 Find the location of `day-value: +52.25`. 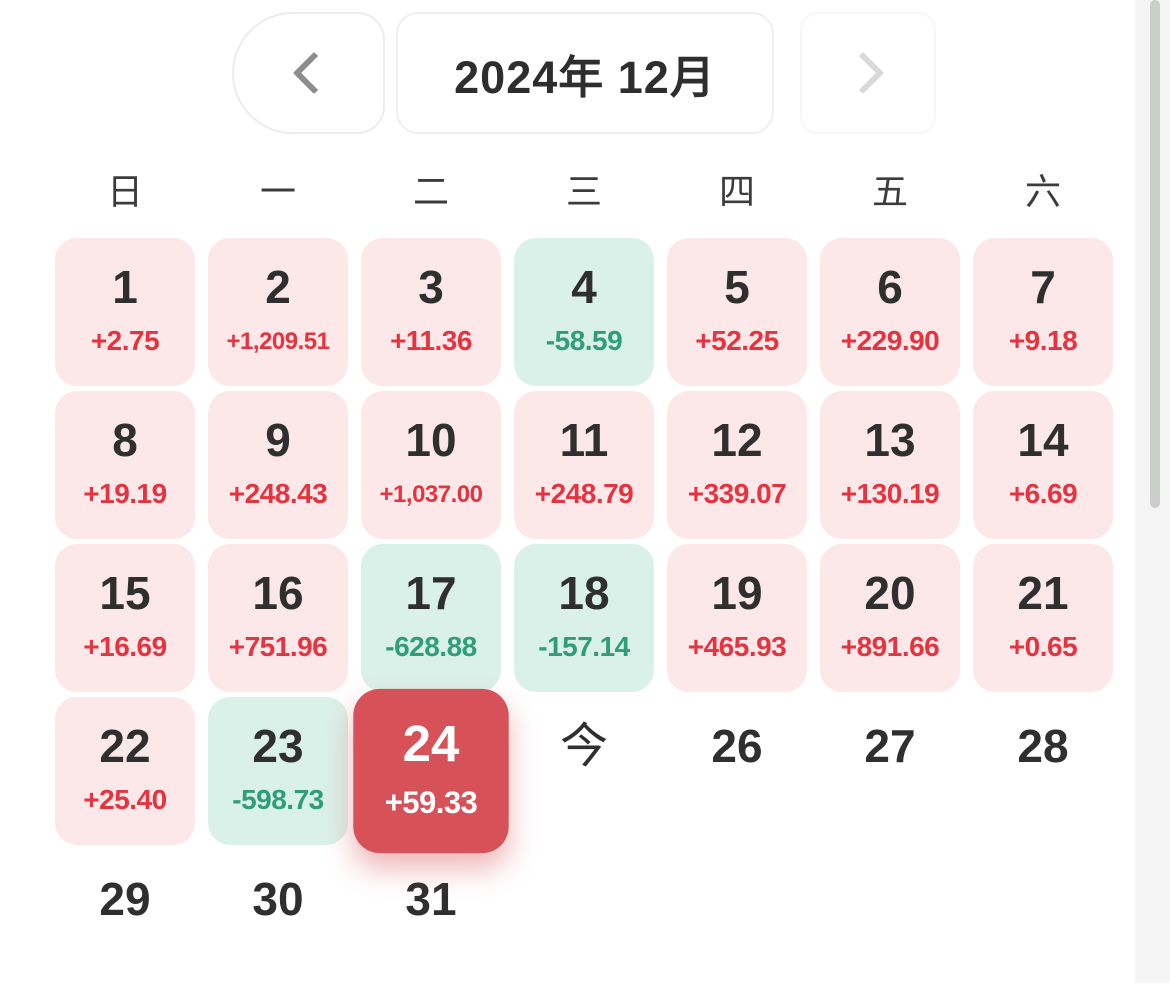

day-value: +52.25 is located at coordinates (737, 340).